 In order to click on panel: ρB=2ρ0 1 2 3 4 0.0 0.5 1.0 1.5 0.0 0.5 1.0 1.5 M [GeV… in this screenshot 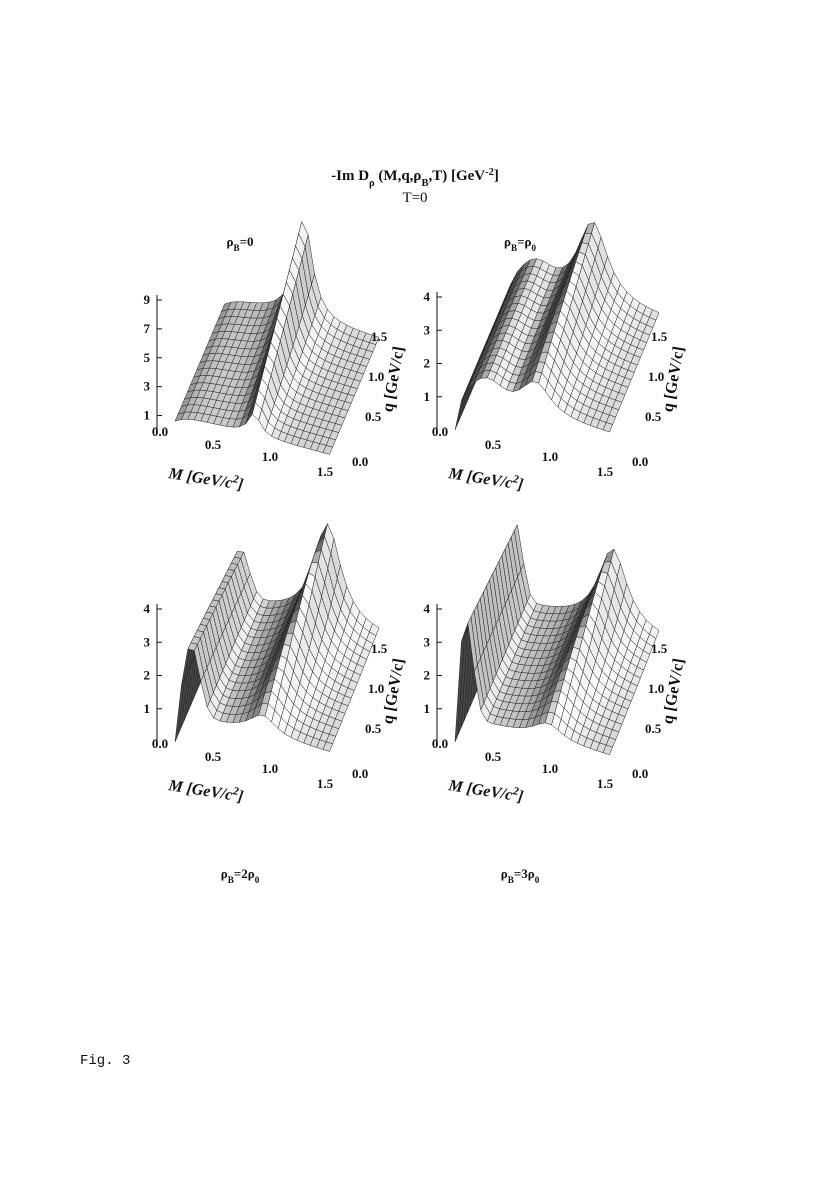, I will do `click(276, 704)`.